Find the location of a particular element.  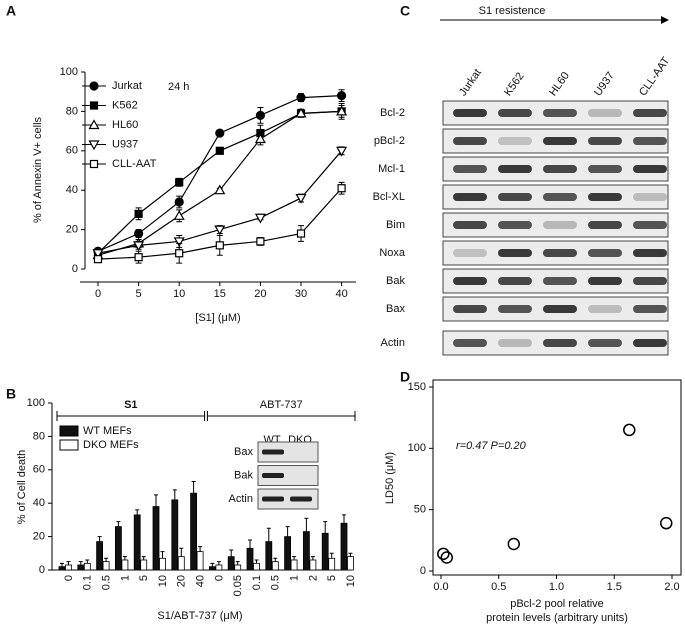

inset-band is located at coordinates (301, 499).